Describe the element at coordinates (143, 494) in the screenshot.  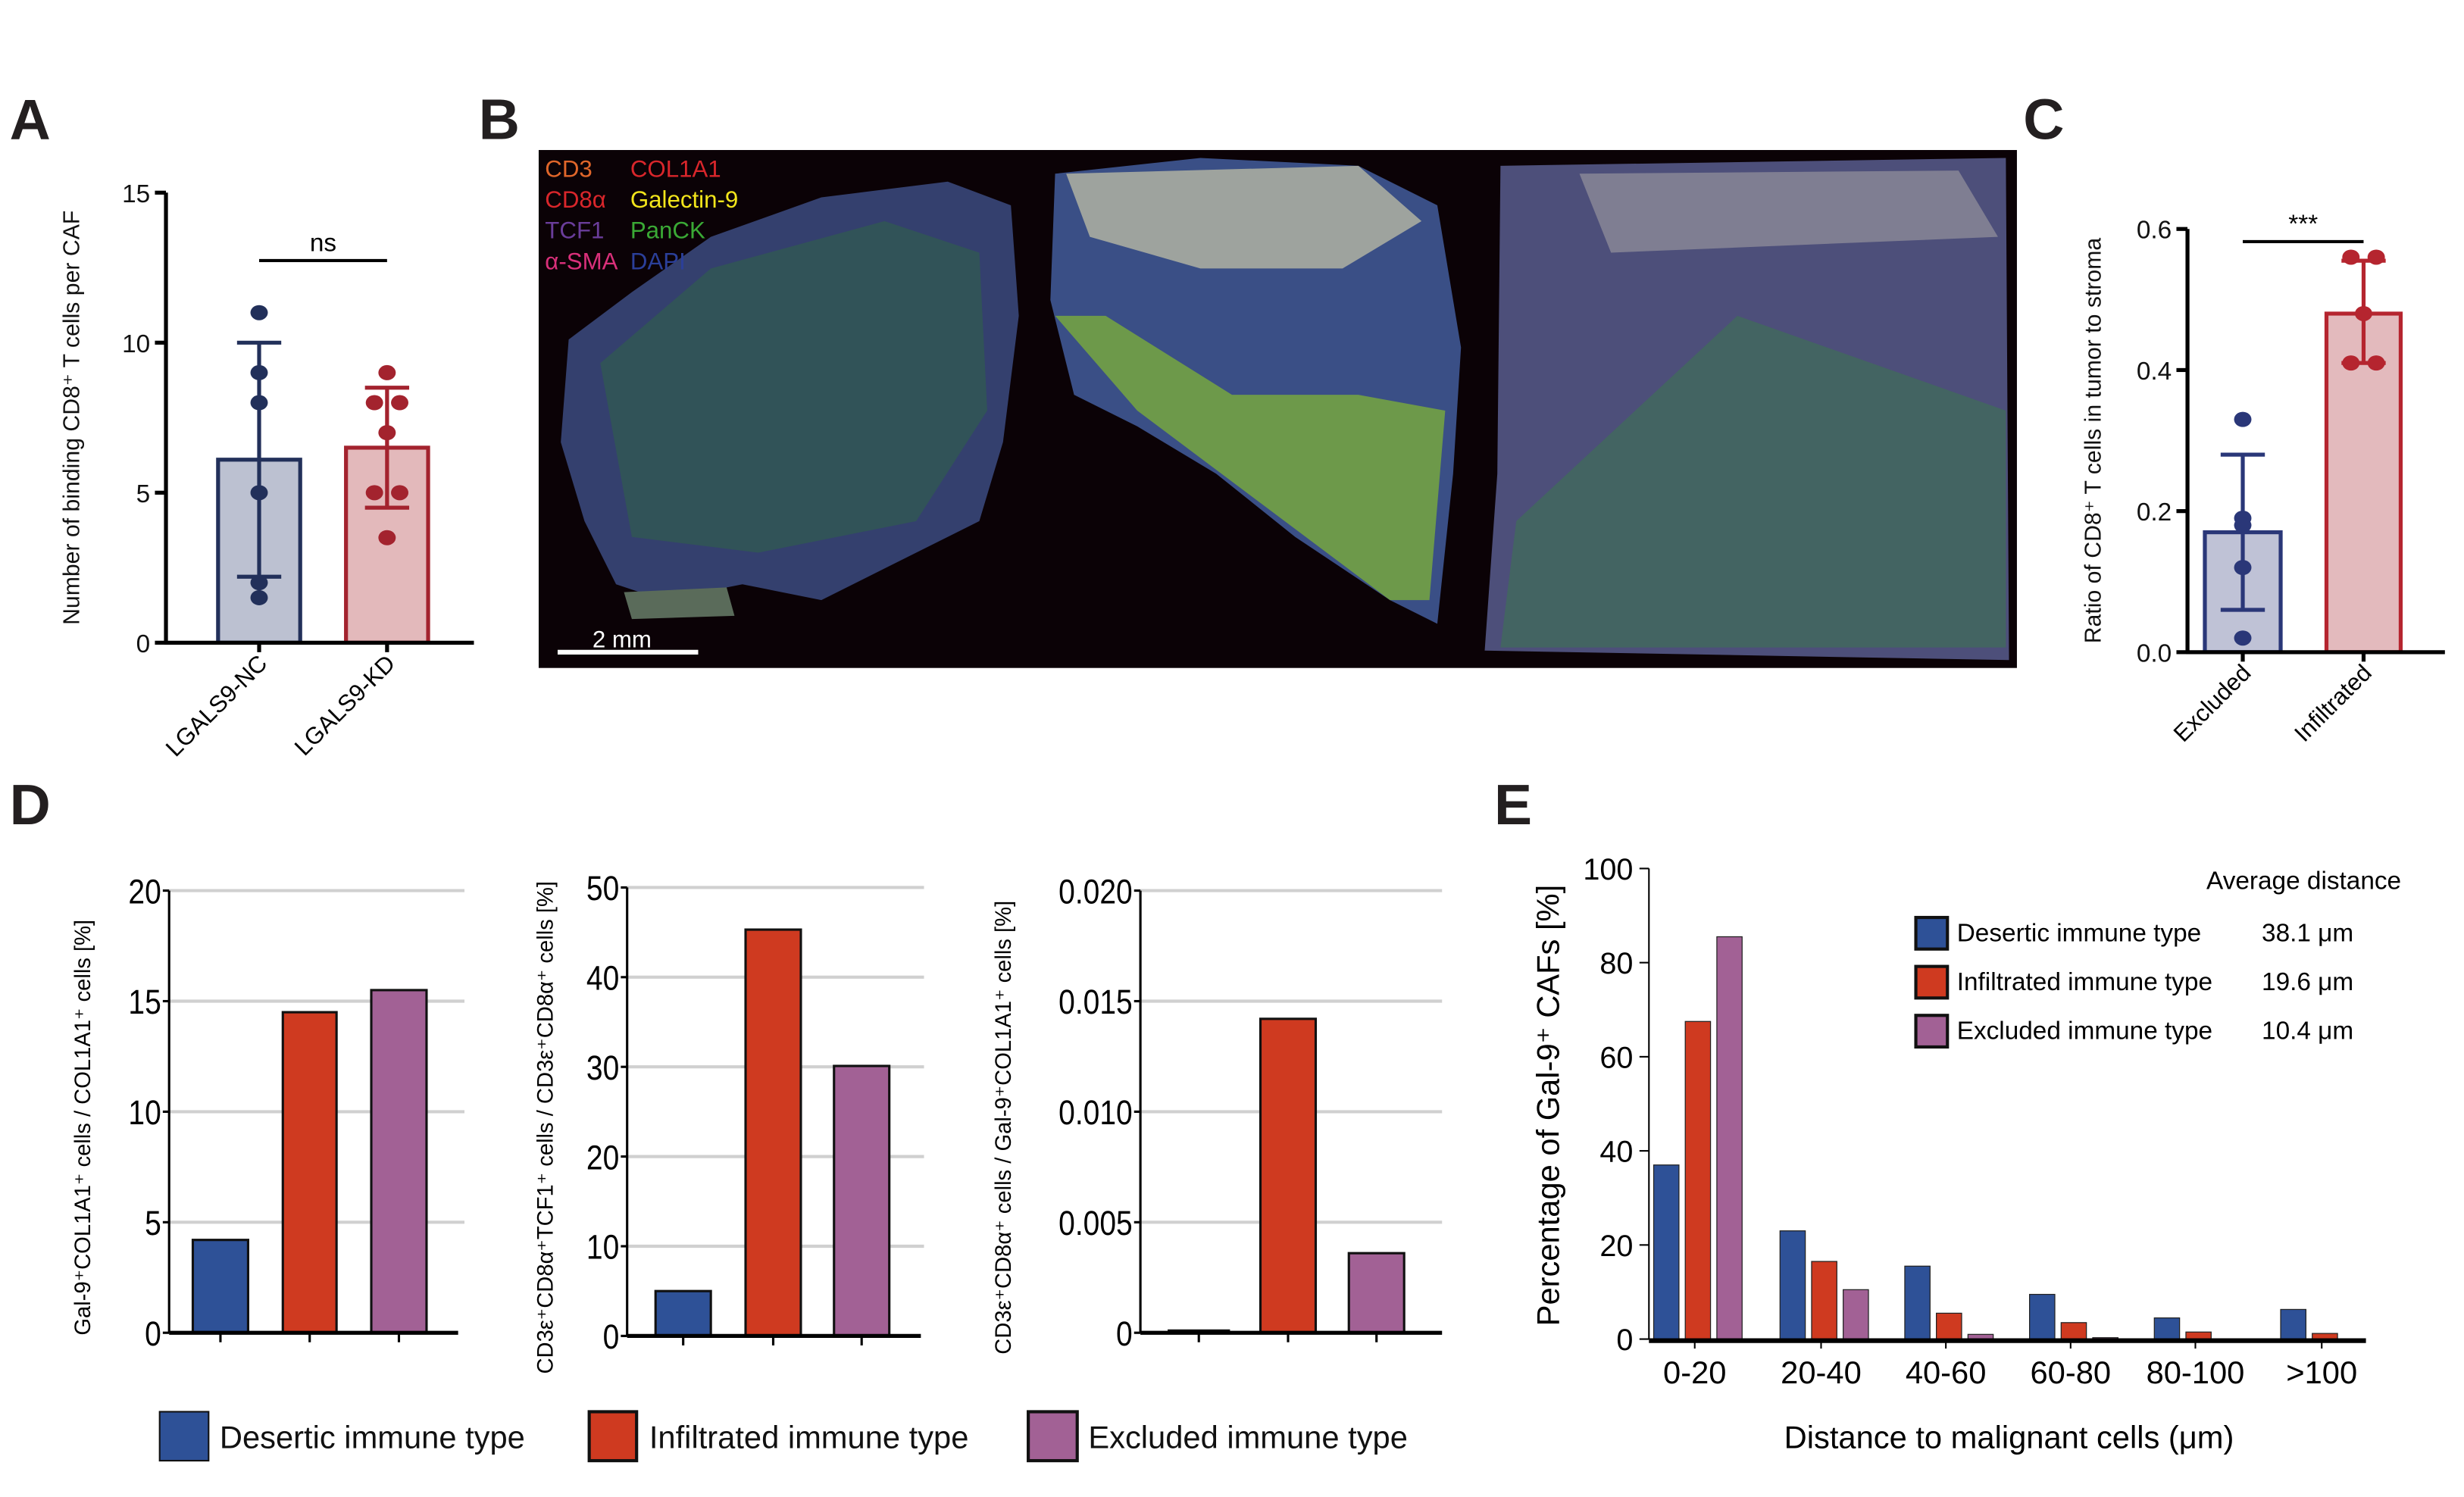
I see `y-tick-label: 5` at that location.